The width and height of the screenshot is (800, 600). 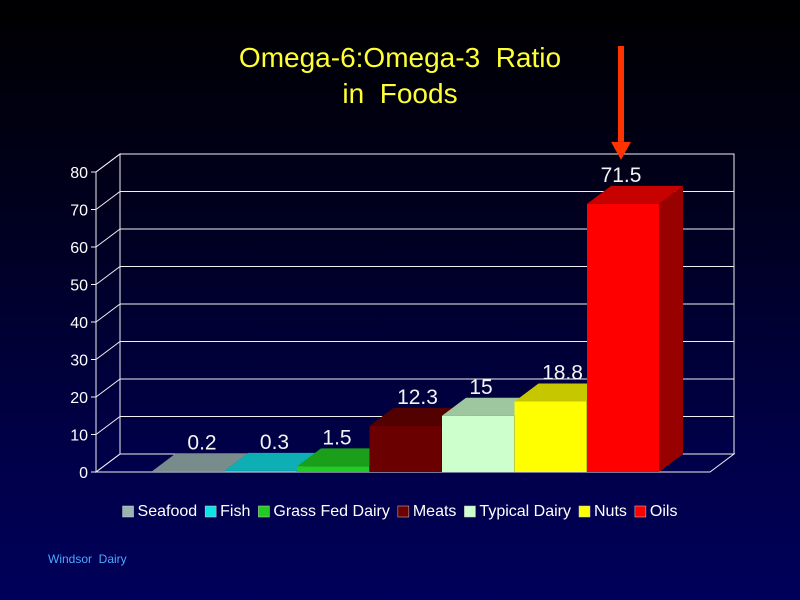 What do you see at coordinates (79, 323) in the screenshot?
I see `y-tick-label: 40` at bounding box center [79, 323].